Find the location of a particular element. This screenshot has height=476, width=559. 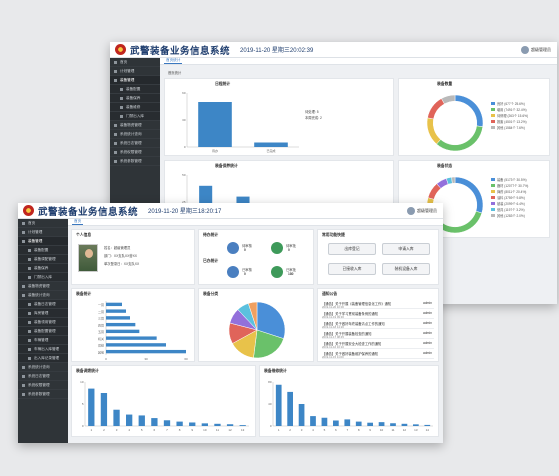

legend-item: 装备 (5173个 30.5%) is located at coordinates (509, 179).